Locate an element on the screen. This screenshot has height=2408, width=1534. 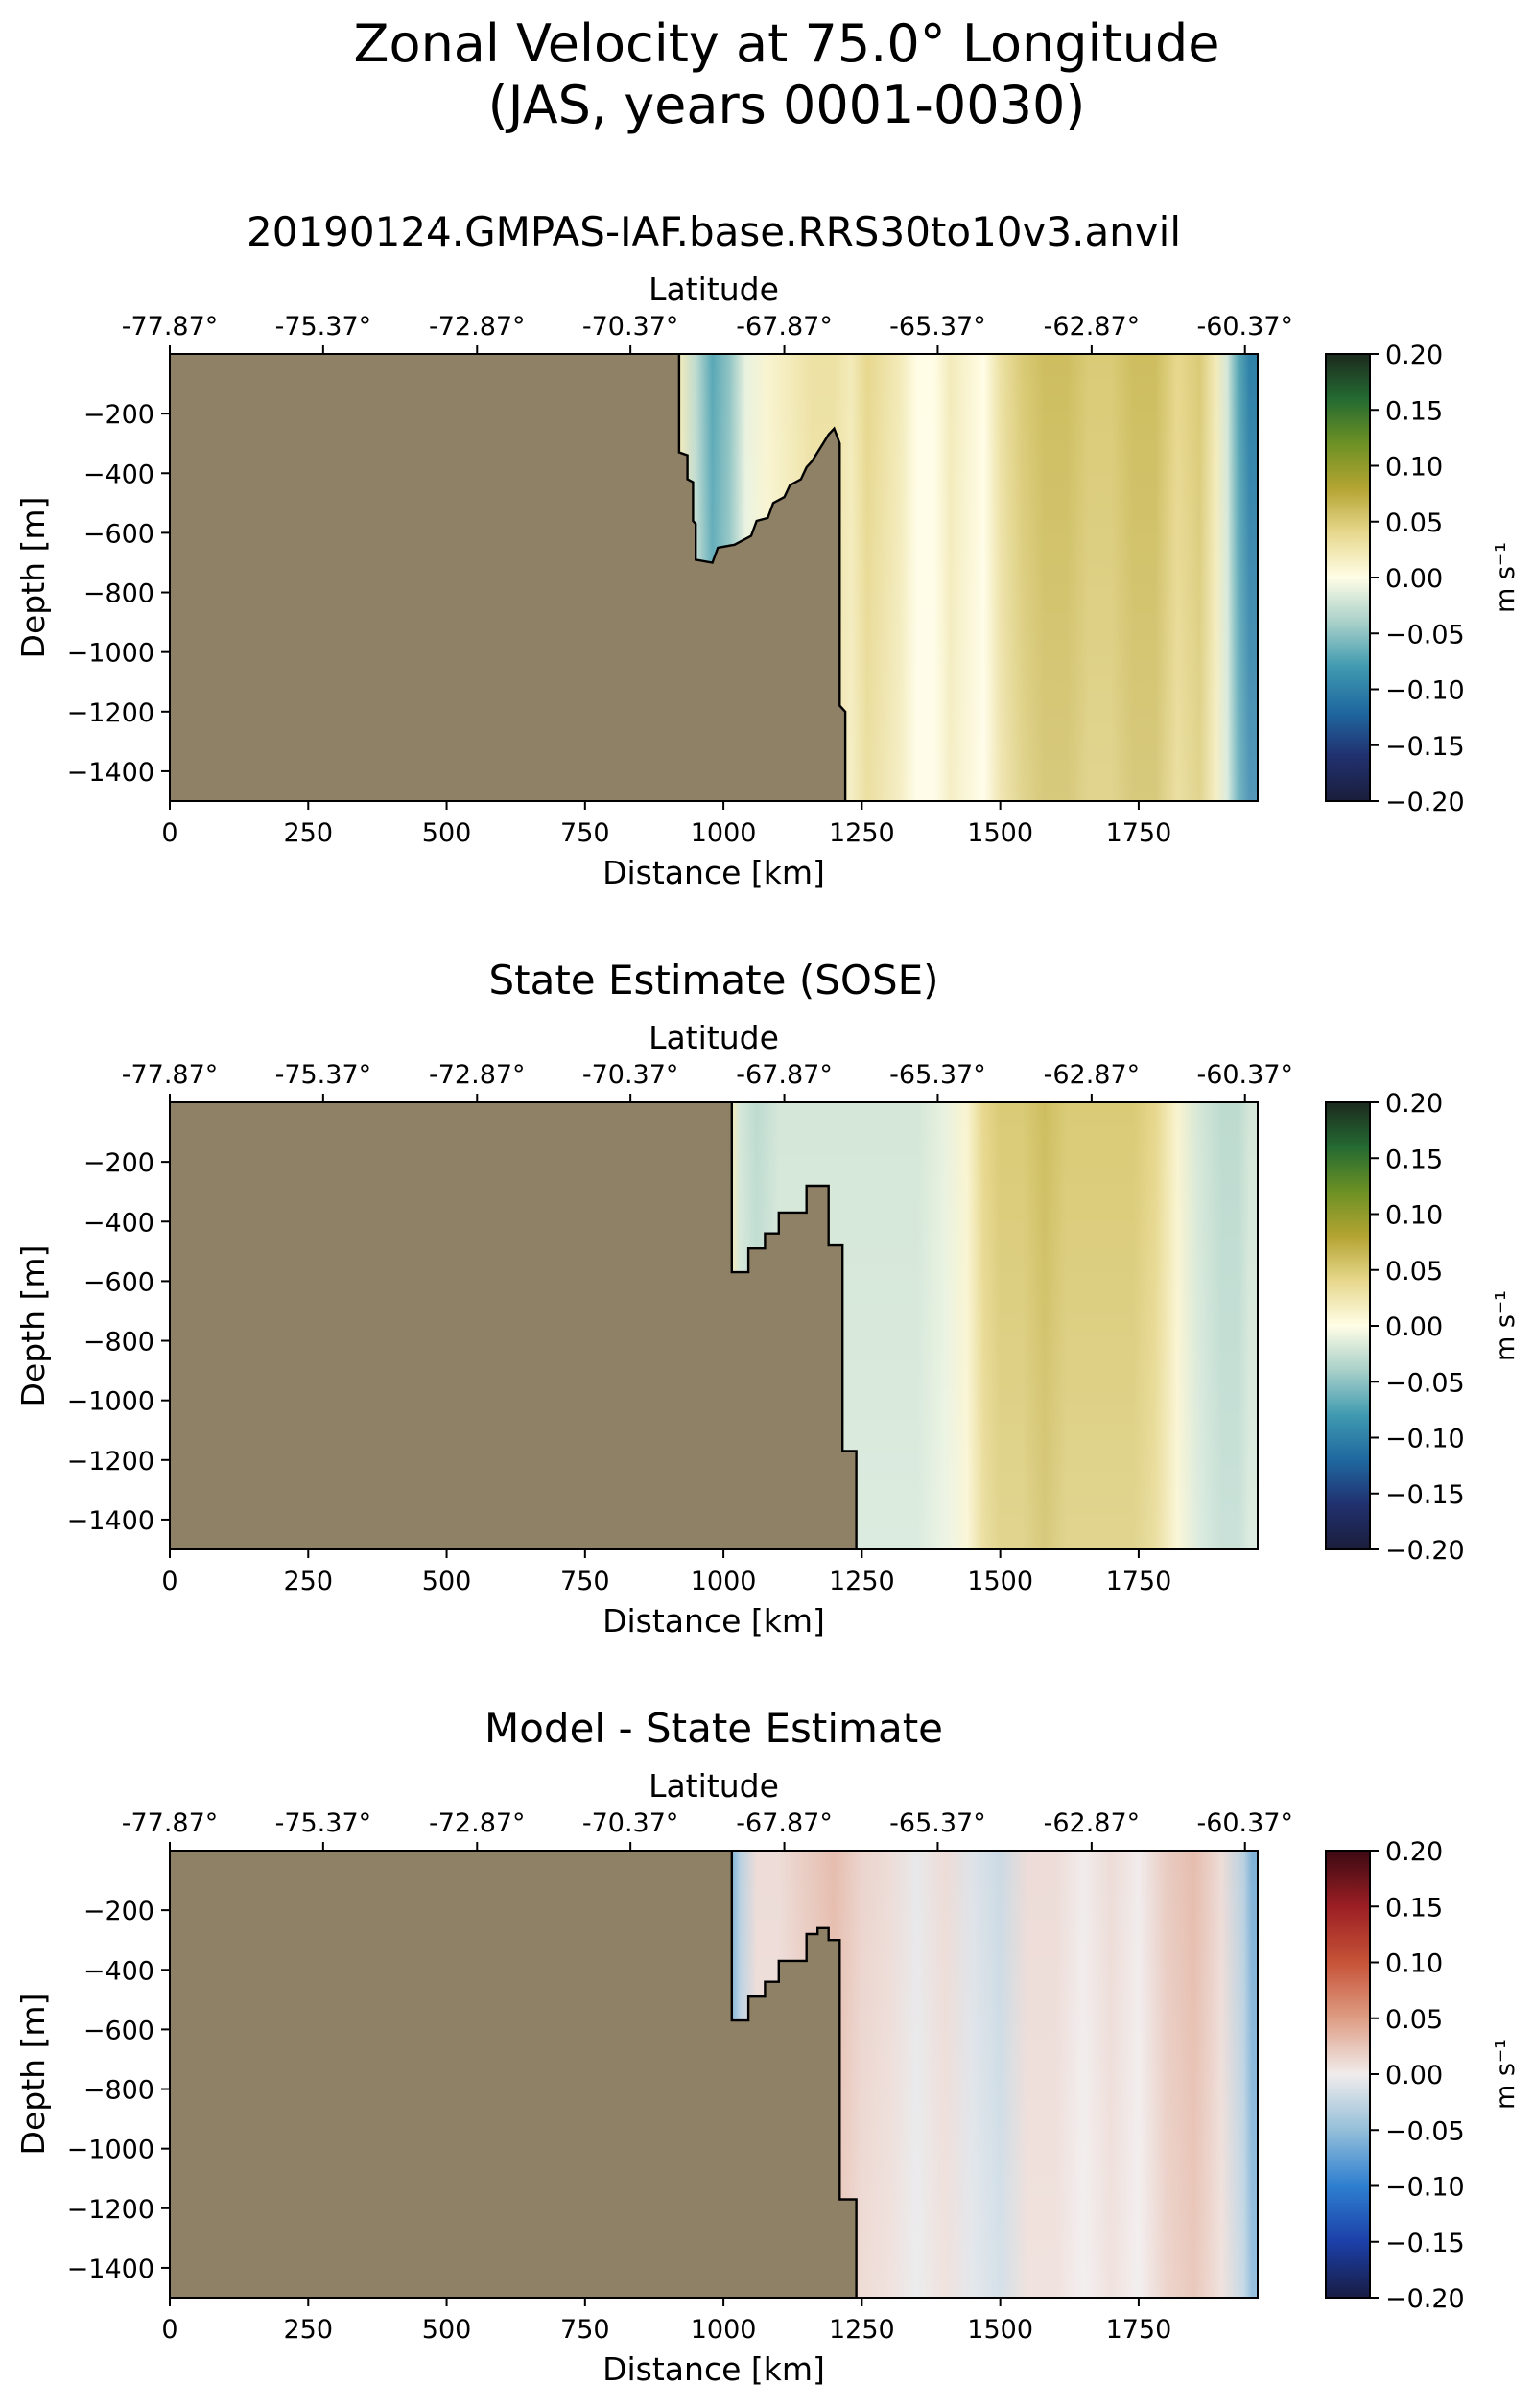
x-tick-label: 0 is located at coordinates (169, 2330).